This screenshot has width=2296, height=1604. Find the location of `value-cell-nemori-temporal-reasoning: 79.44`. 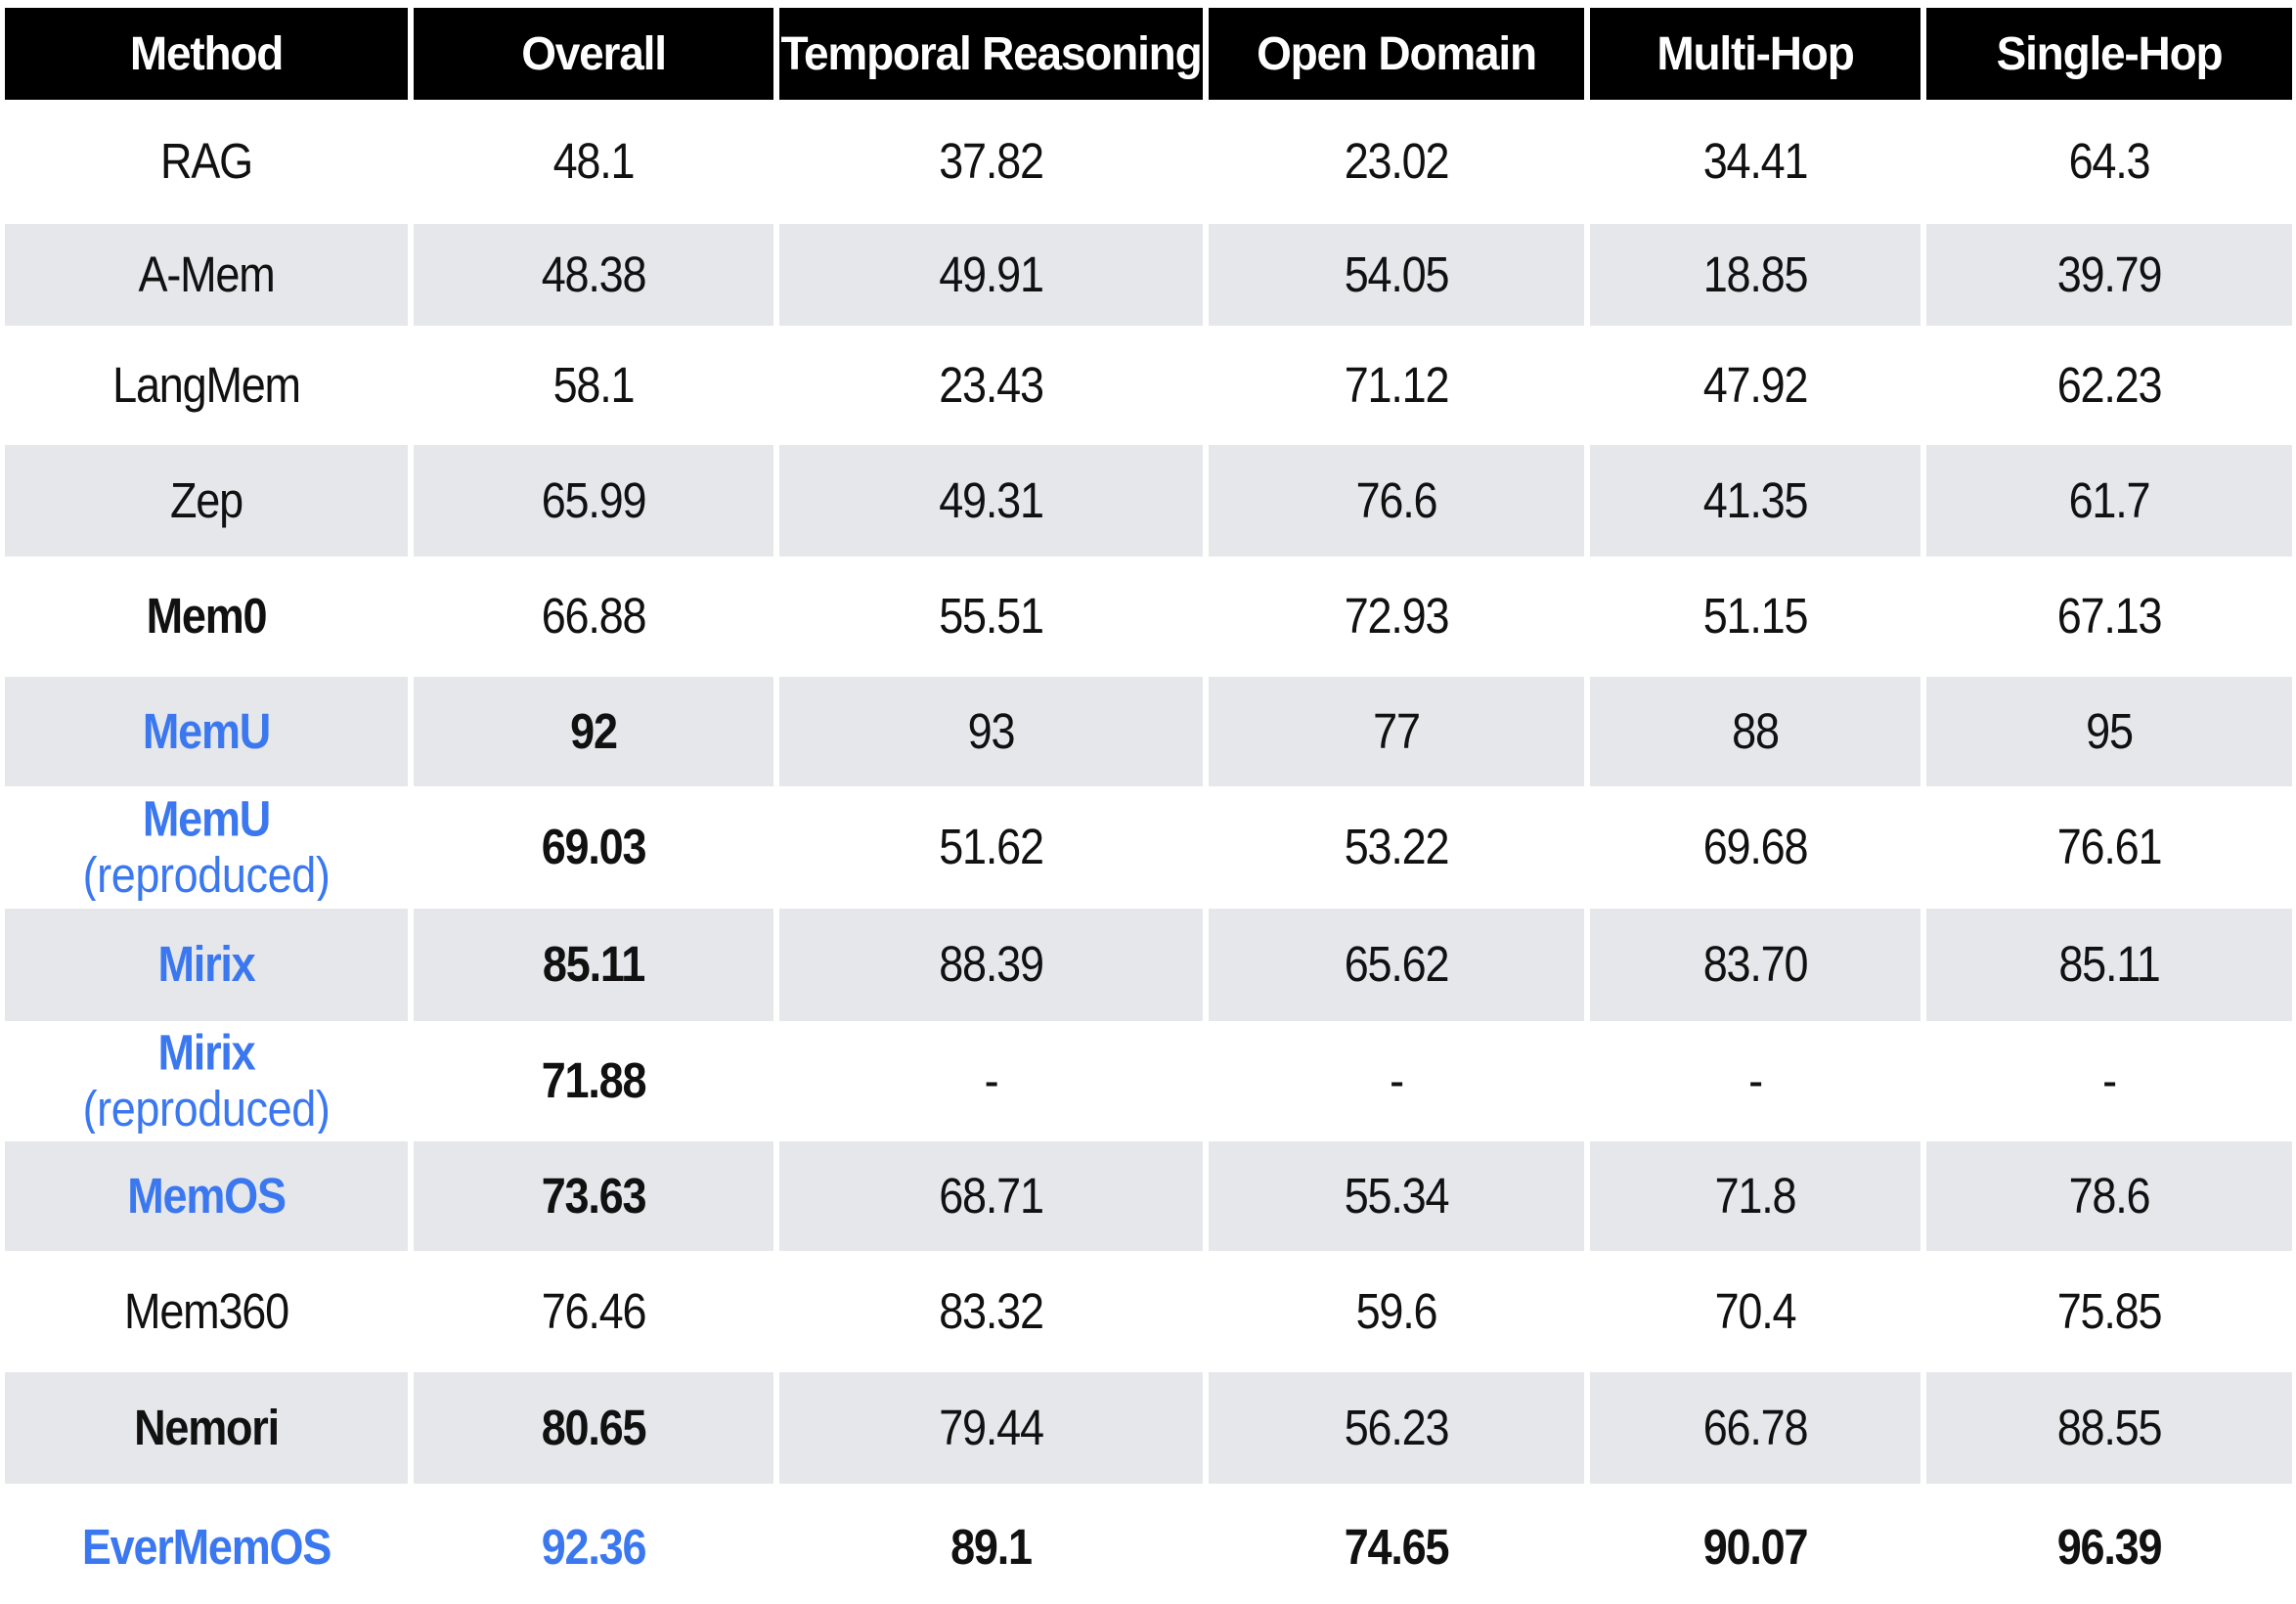

value-cell-nemori-temporal-reasoning: 79.44 is located at coordinates (991, 1428).